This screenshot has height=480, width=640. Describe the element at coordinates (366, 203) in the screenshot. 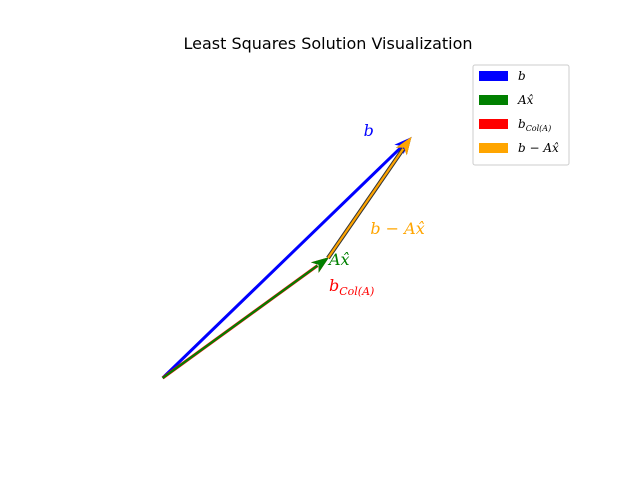

I see `vector-residual-shaft` at that location.